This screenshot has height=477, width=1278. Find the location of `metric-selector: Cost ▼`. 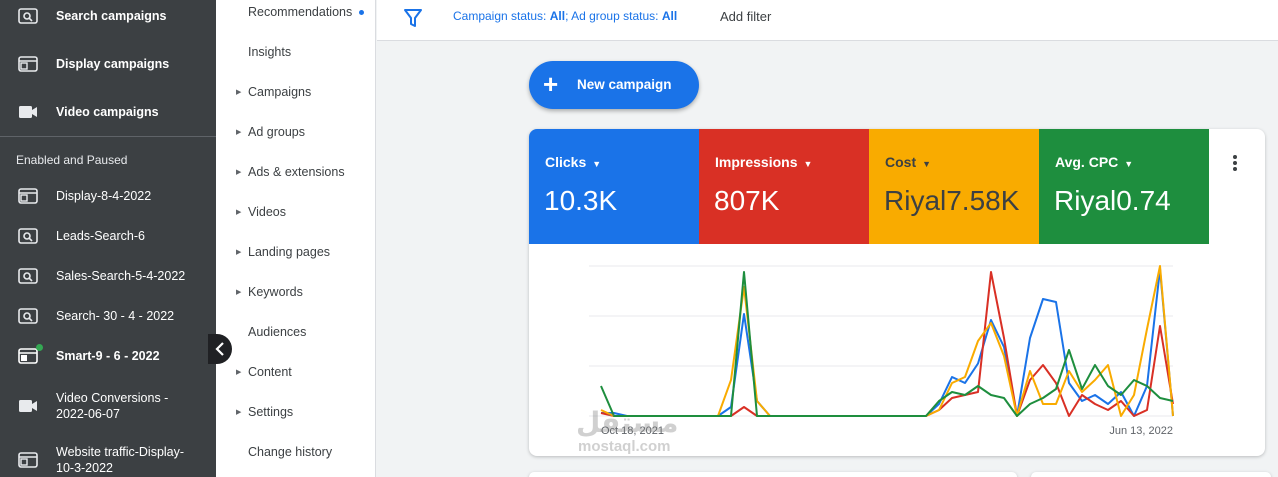

metric-selector: Cost ▼ is located at coordinates (908, 162).